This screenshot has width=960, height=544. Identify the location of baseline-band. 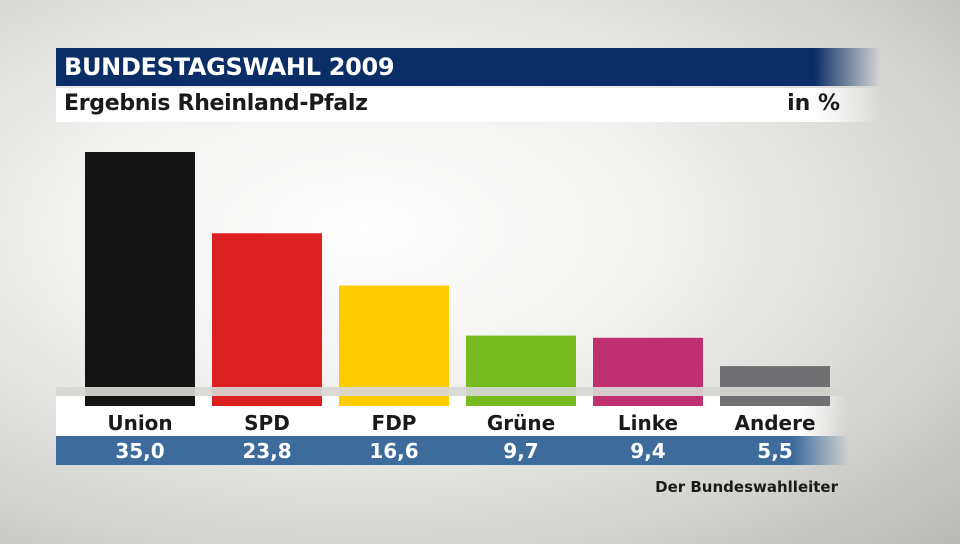
(451, 391).